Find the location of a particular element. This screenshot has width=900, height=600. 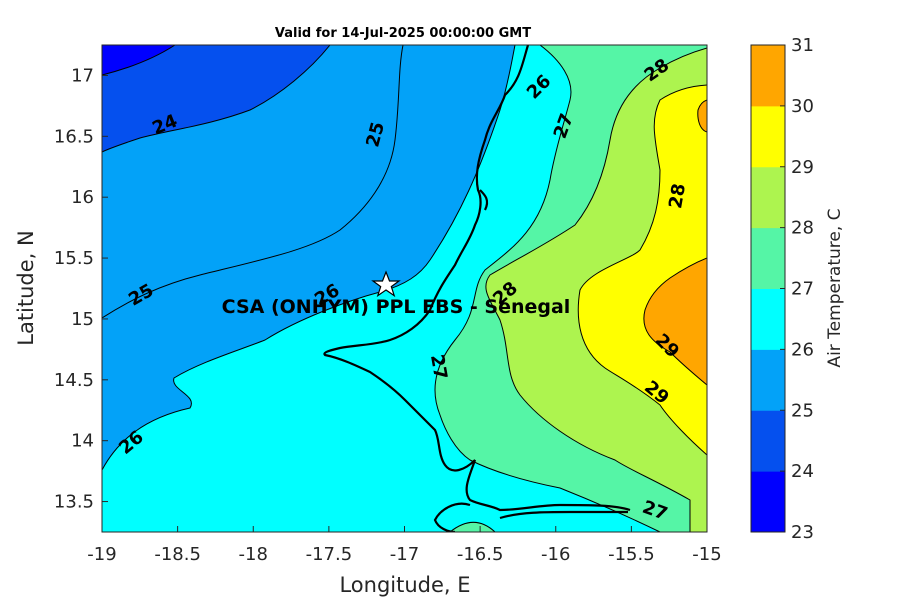

colorbar-tick-label: 28 is located at coordinates (802, 228).